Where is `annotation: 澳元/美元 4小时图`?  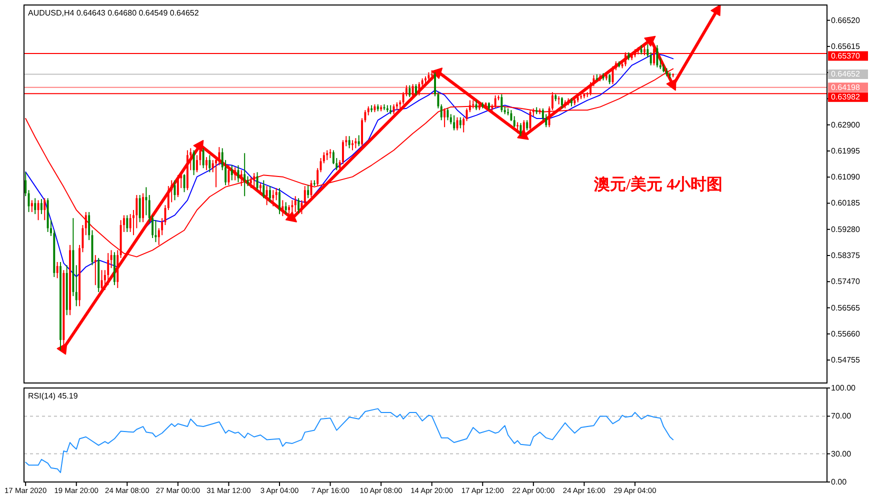 annotation: 澳元/美元 4小时图 is located at coordinates (658, 184).